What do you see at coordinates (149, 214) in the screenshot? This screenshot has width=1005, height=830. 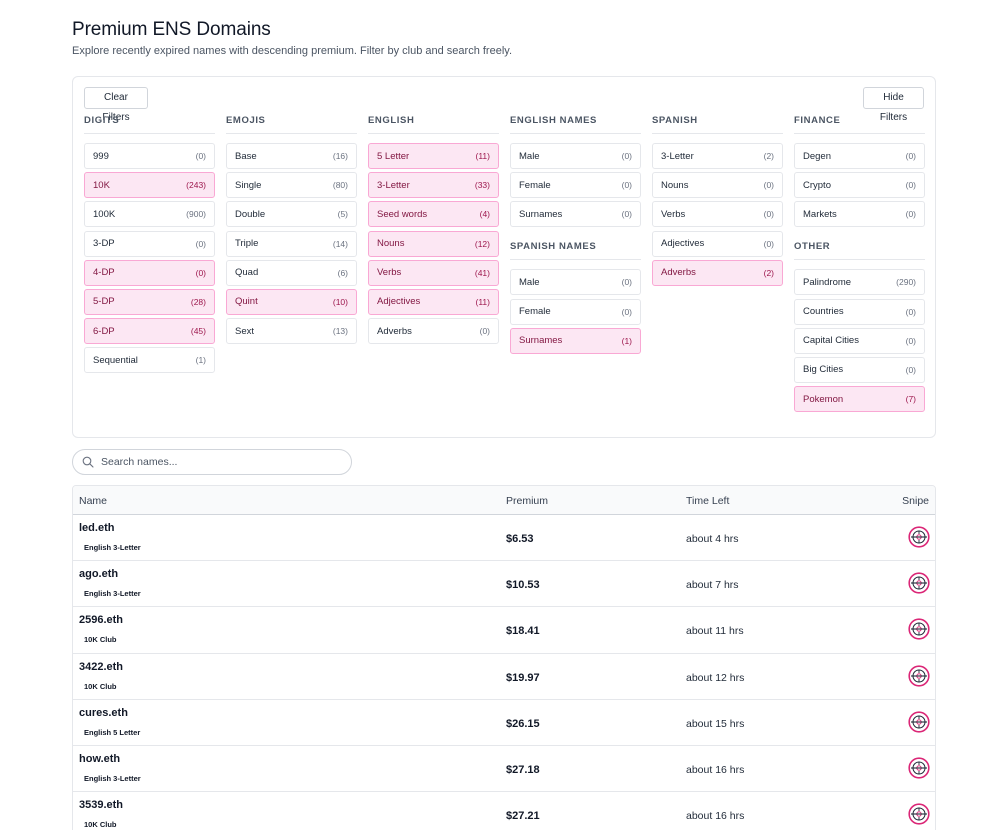 I see `filter-chip: 100K (900)` at bounding box center [149, 214].